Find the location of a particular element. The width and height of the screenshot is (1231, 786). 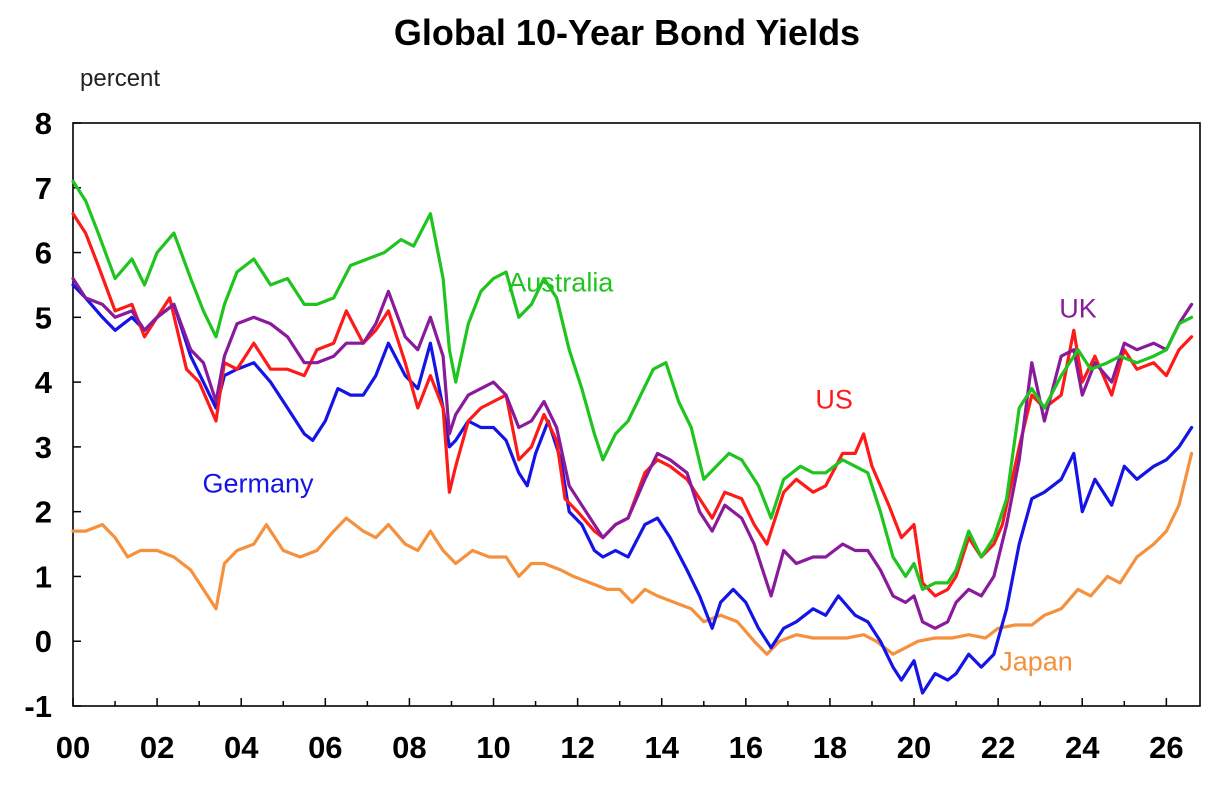

y-axis: 8 7 6 5 4 3 2 1 0 -1 is located at coordinates (52, 415).